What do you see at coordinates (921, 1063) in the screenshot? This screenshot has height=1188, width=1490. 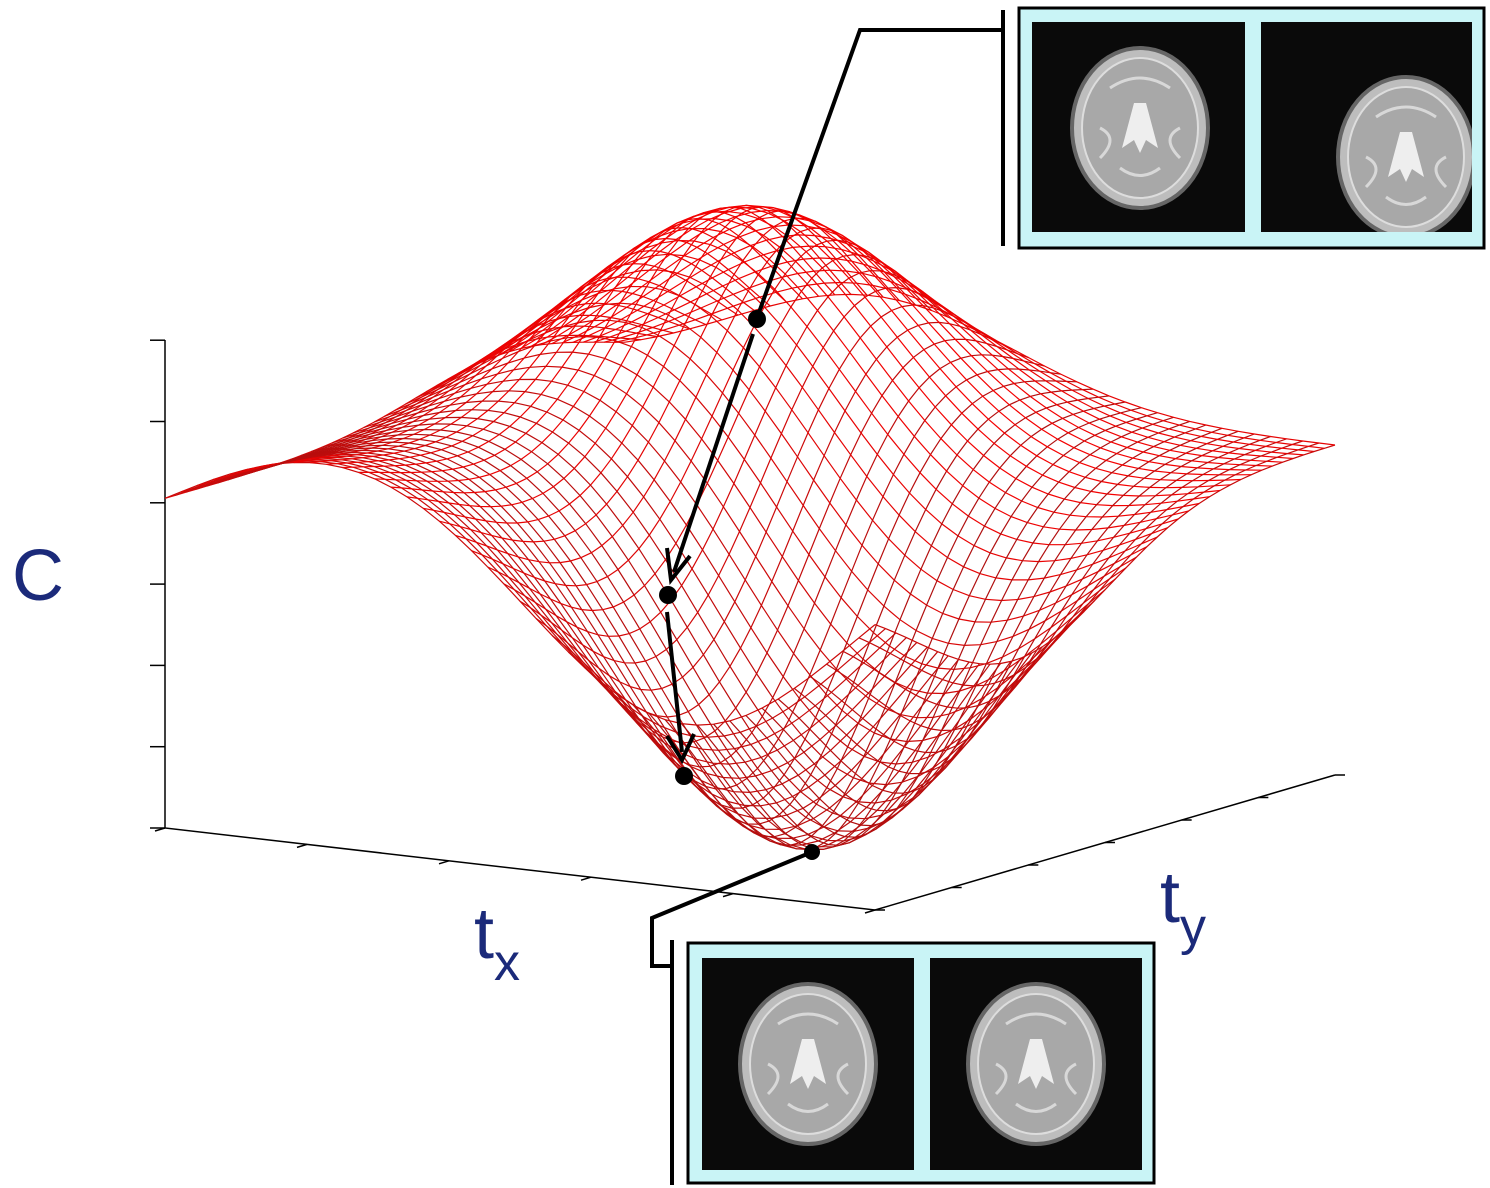 I see `inset-aligned` at bounding box center [921, 1063].